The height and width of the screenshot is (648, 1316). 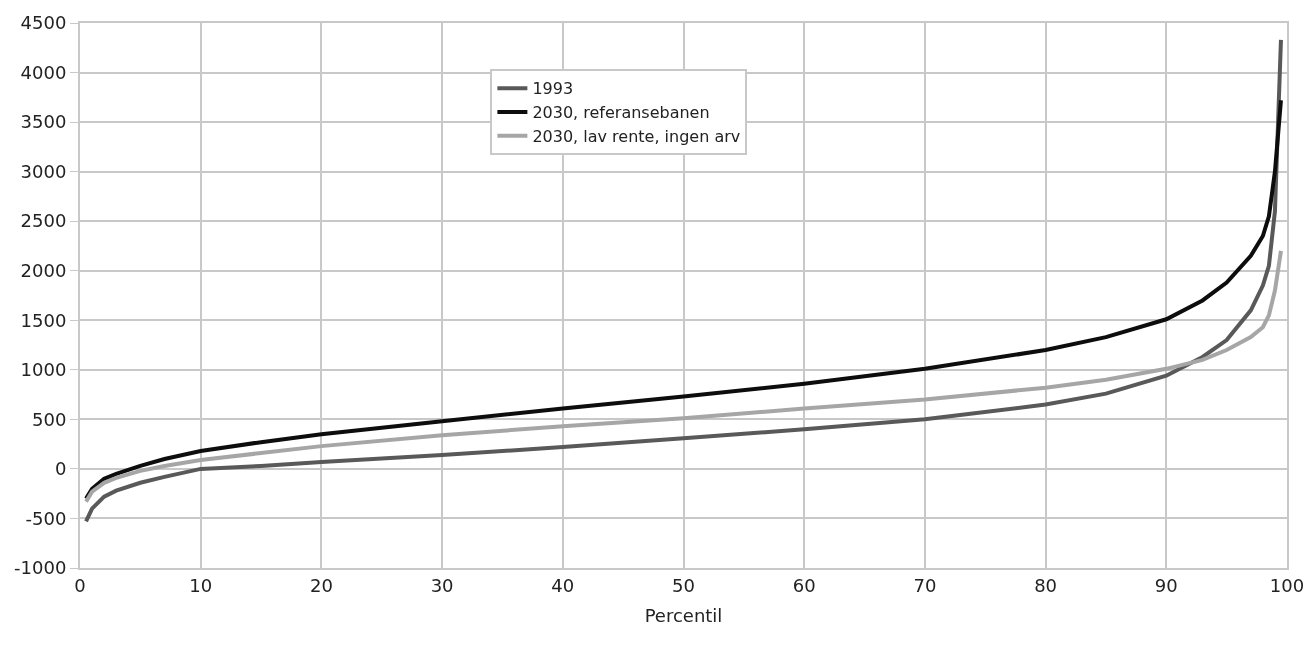 What do you see at coordinates (1046, 585) in the screenshot?
I see `x-tick-label: 80` at bounding box center [1046, 585].